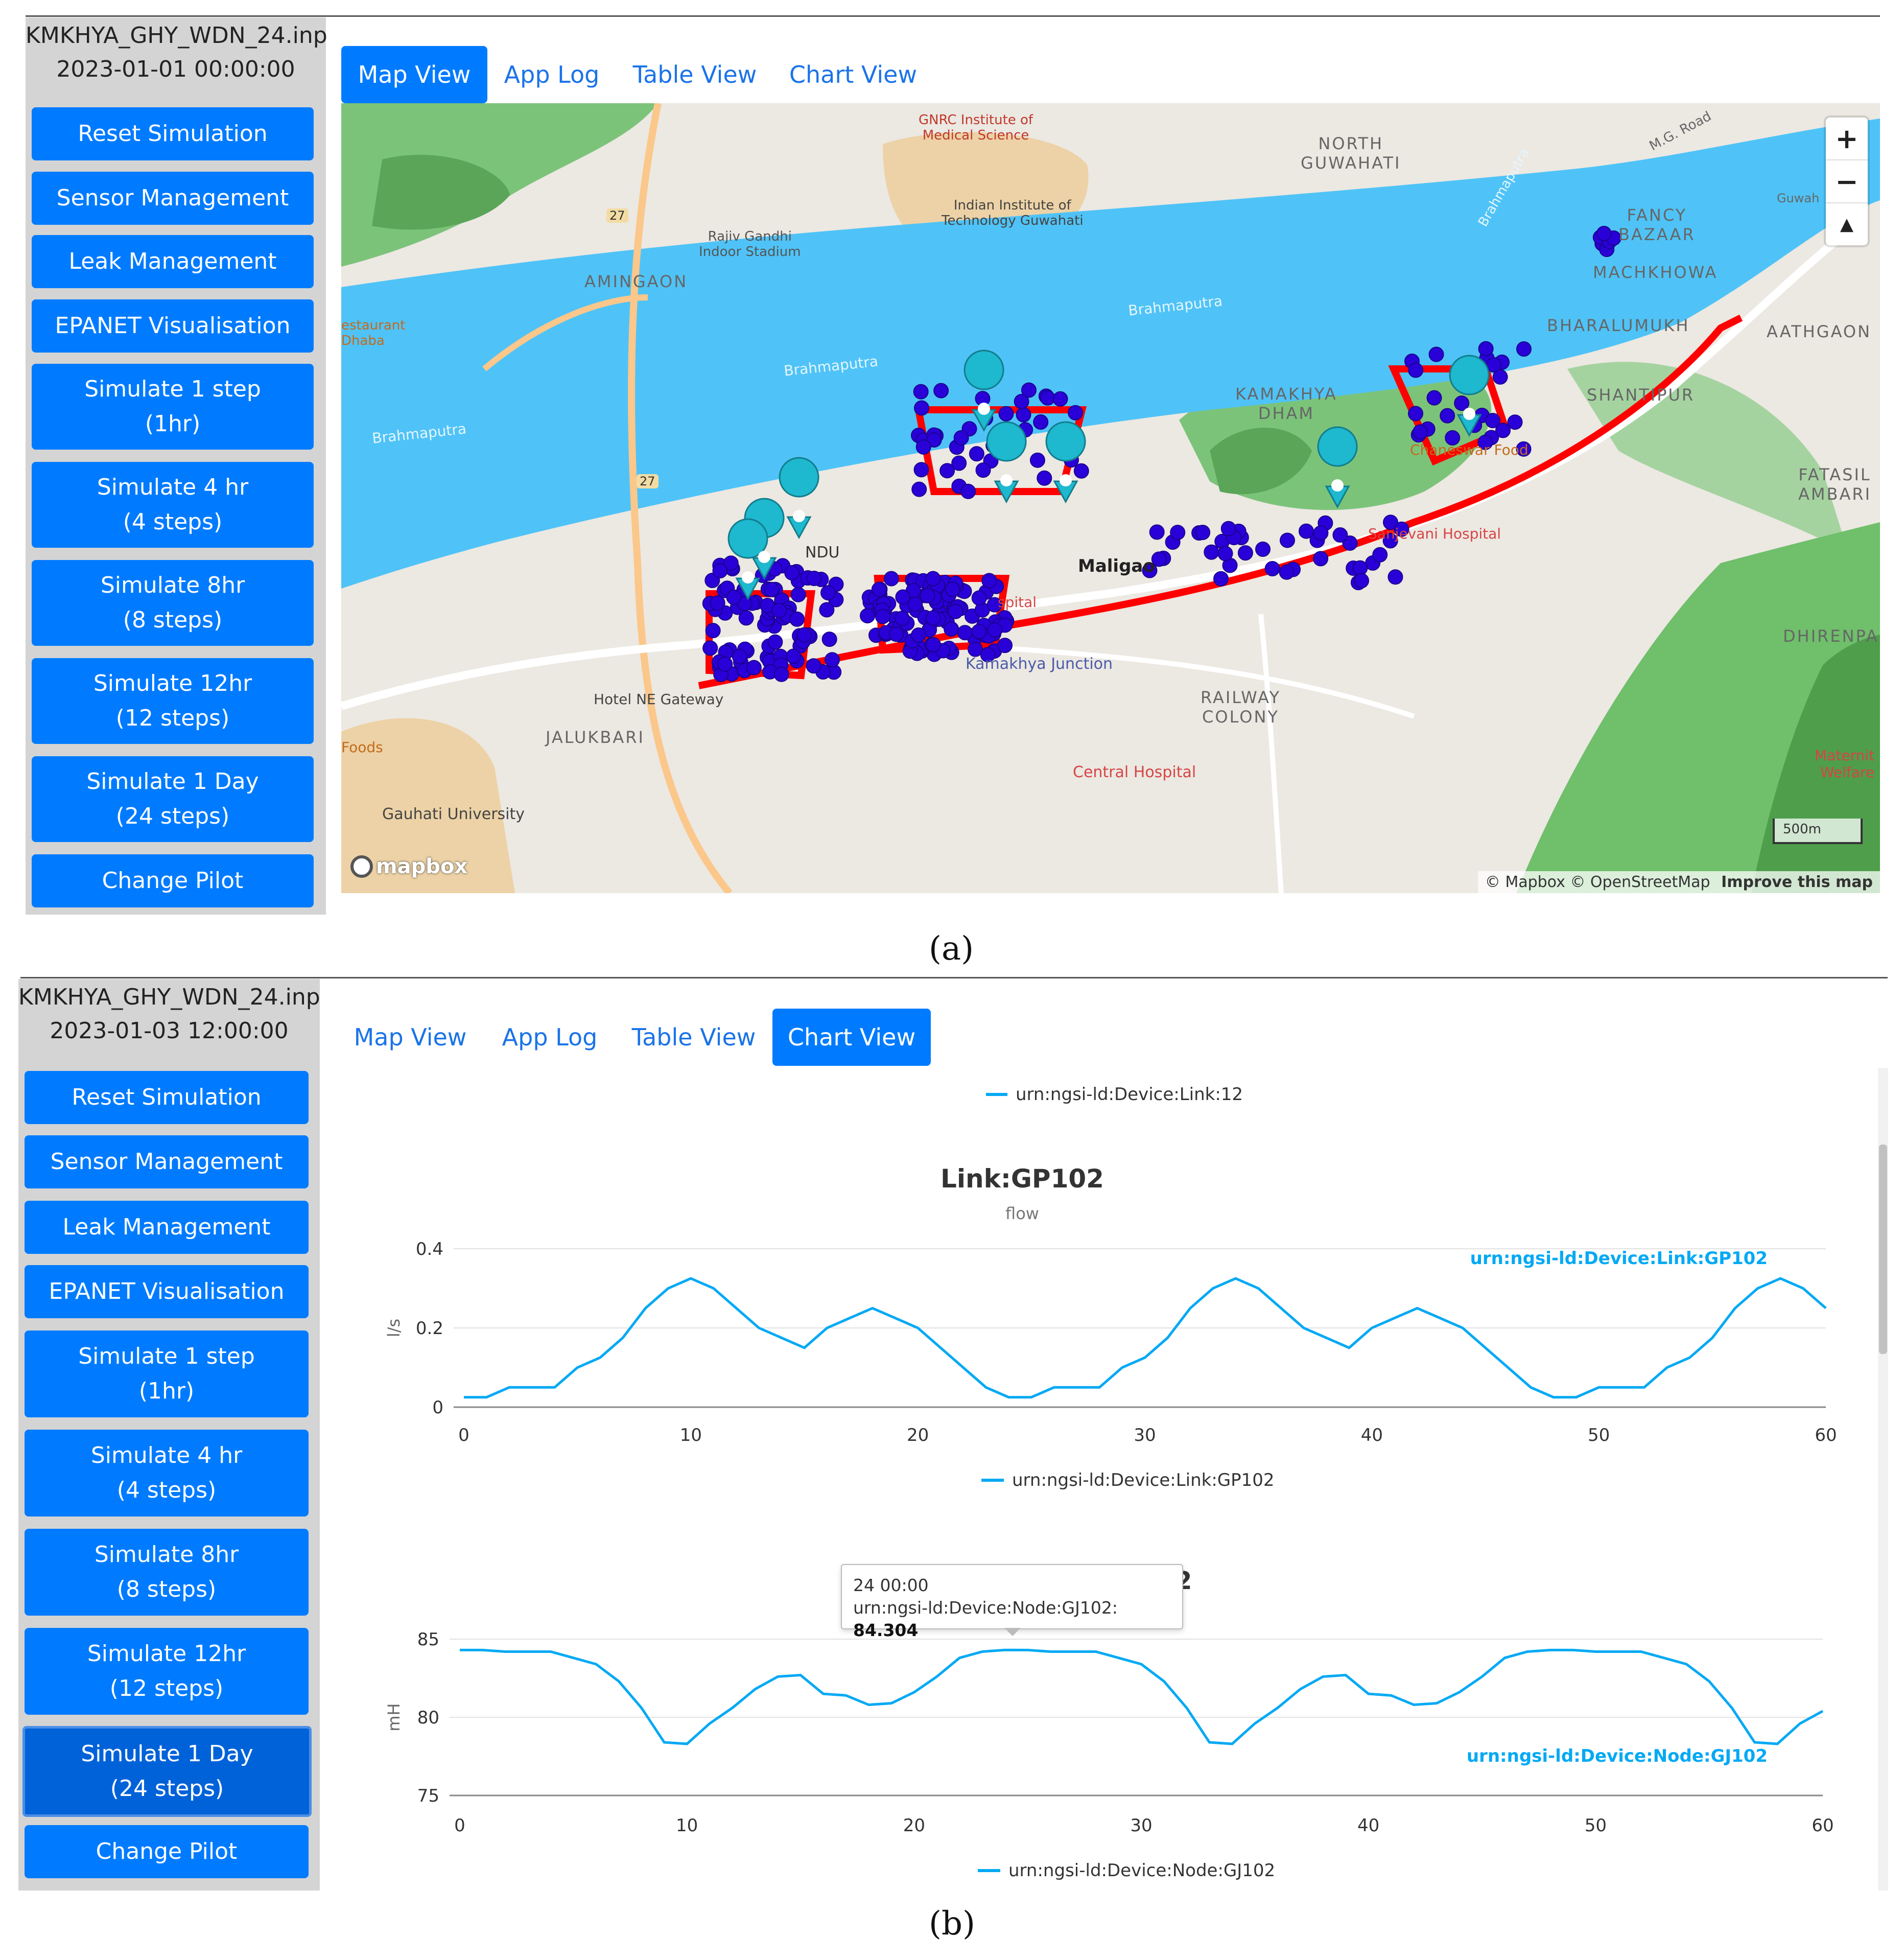  Describe the element at coordinates (167, 1098) in the screenshot. I see `reset-simulation-button: Reset Simulation` at that location.